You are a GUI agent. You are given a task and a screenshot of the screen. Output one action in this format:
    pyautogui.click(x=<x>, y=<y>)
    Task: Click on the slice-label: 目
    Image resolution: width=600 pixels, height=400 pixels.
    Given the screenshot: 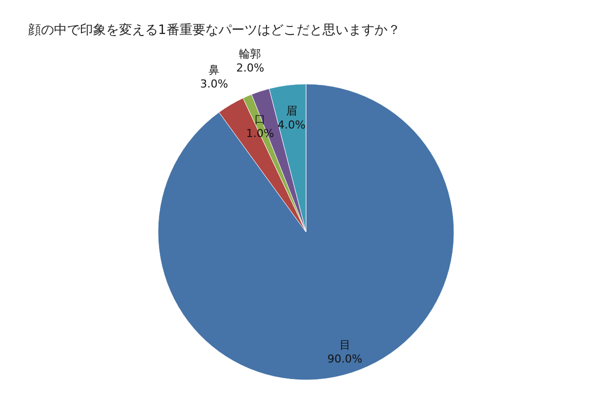 What is the action you would take?
    pyautogui.click(x=344, y=345)
    